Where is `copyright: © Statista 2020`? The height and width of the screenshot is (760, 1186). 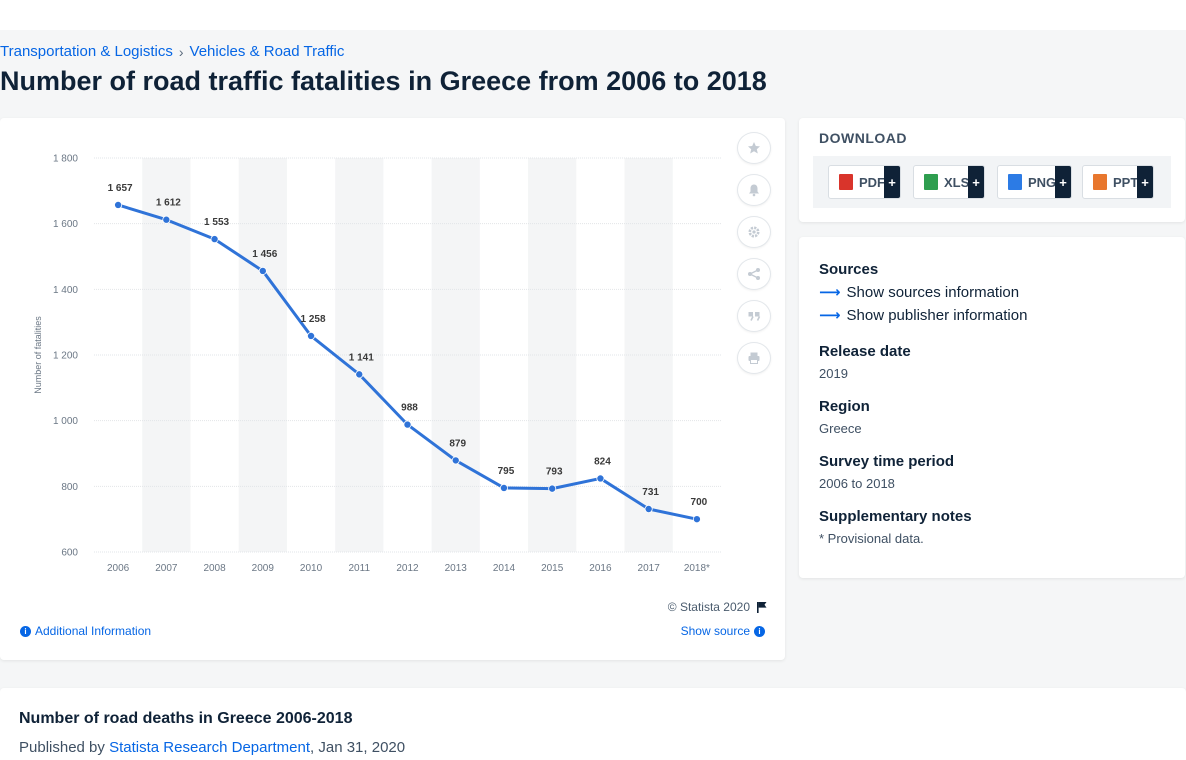
copyright: © Statista 2020 is located at coordinates (717, 607).